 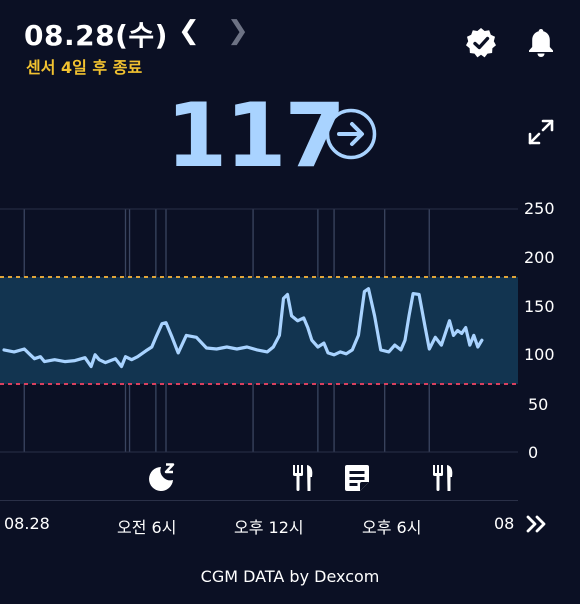 What do you see at coordinates (161, 478) in the screenshot?
I see `sleep-moon-icon` at bounding box center [161, 478].